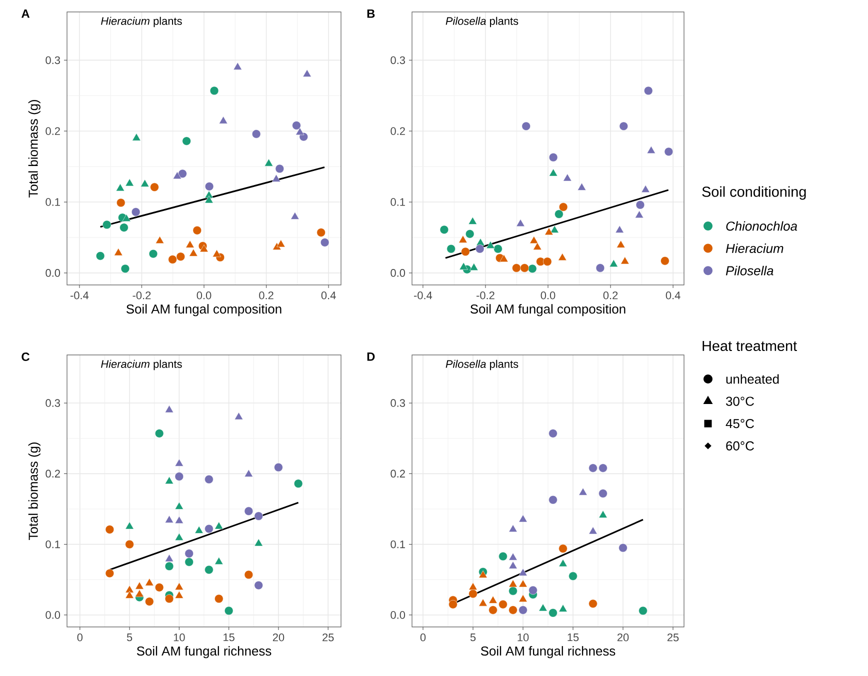 This screenshot has height=676, width=868. Describe the element at coordinates (423, 638) in the screenshot. I see `x-tick-label: 0` at that location.